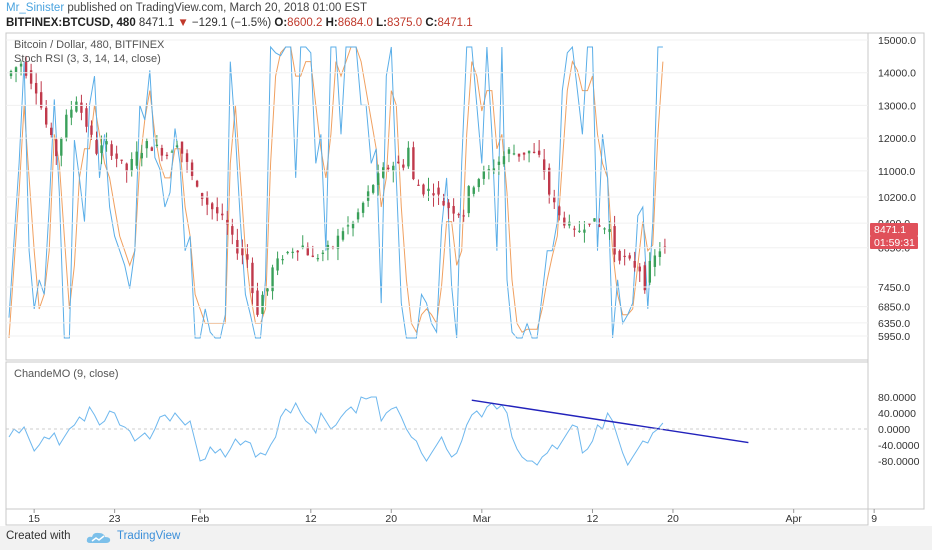 The width and height of the screenshot is (932, 550). Describe the element at coordinates (874, 519) in the screenshot. I see `time-tick-label: 9` at that location.